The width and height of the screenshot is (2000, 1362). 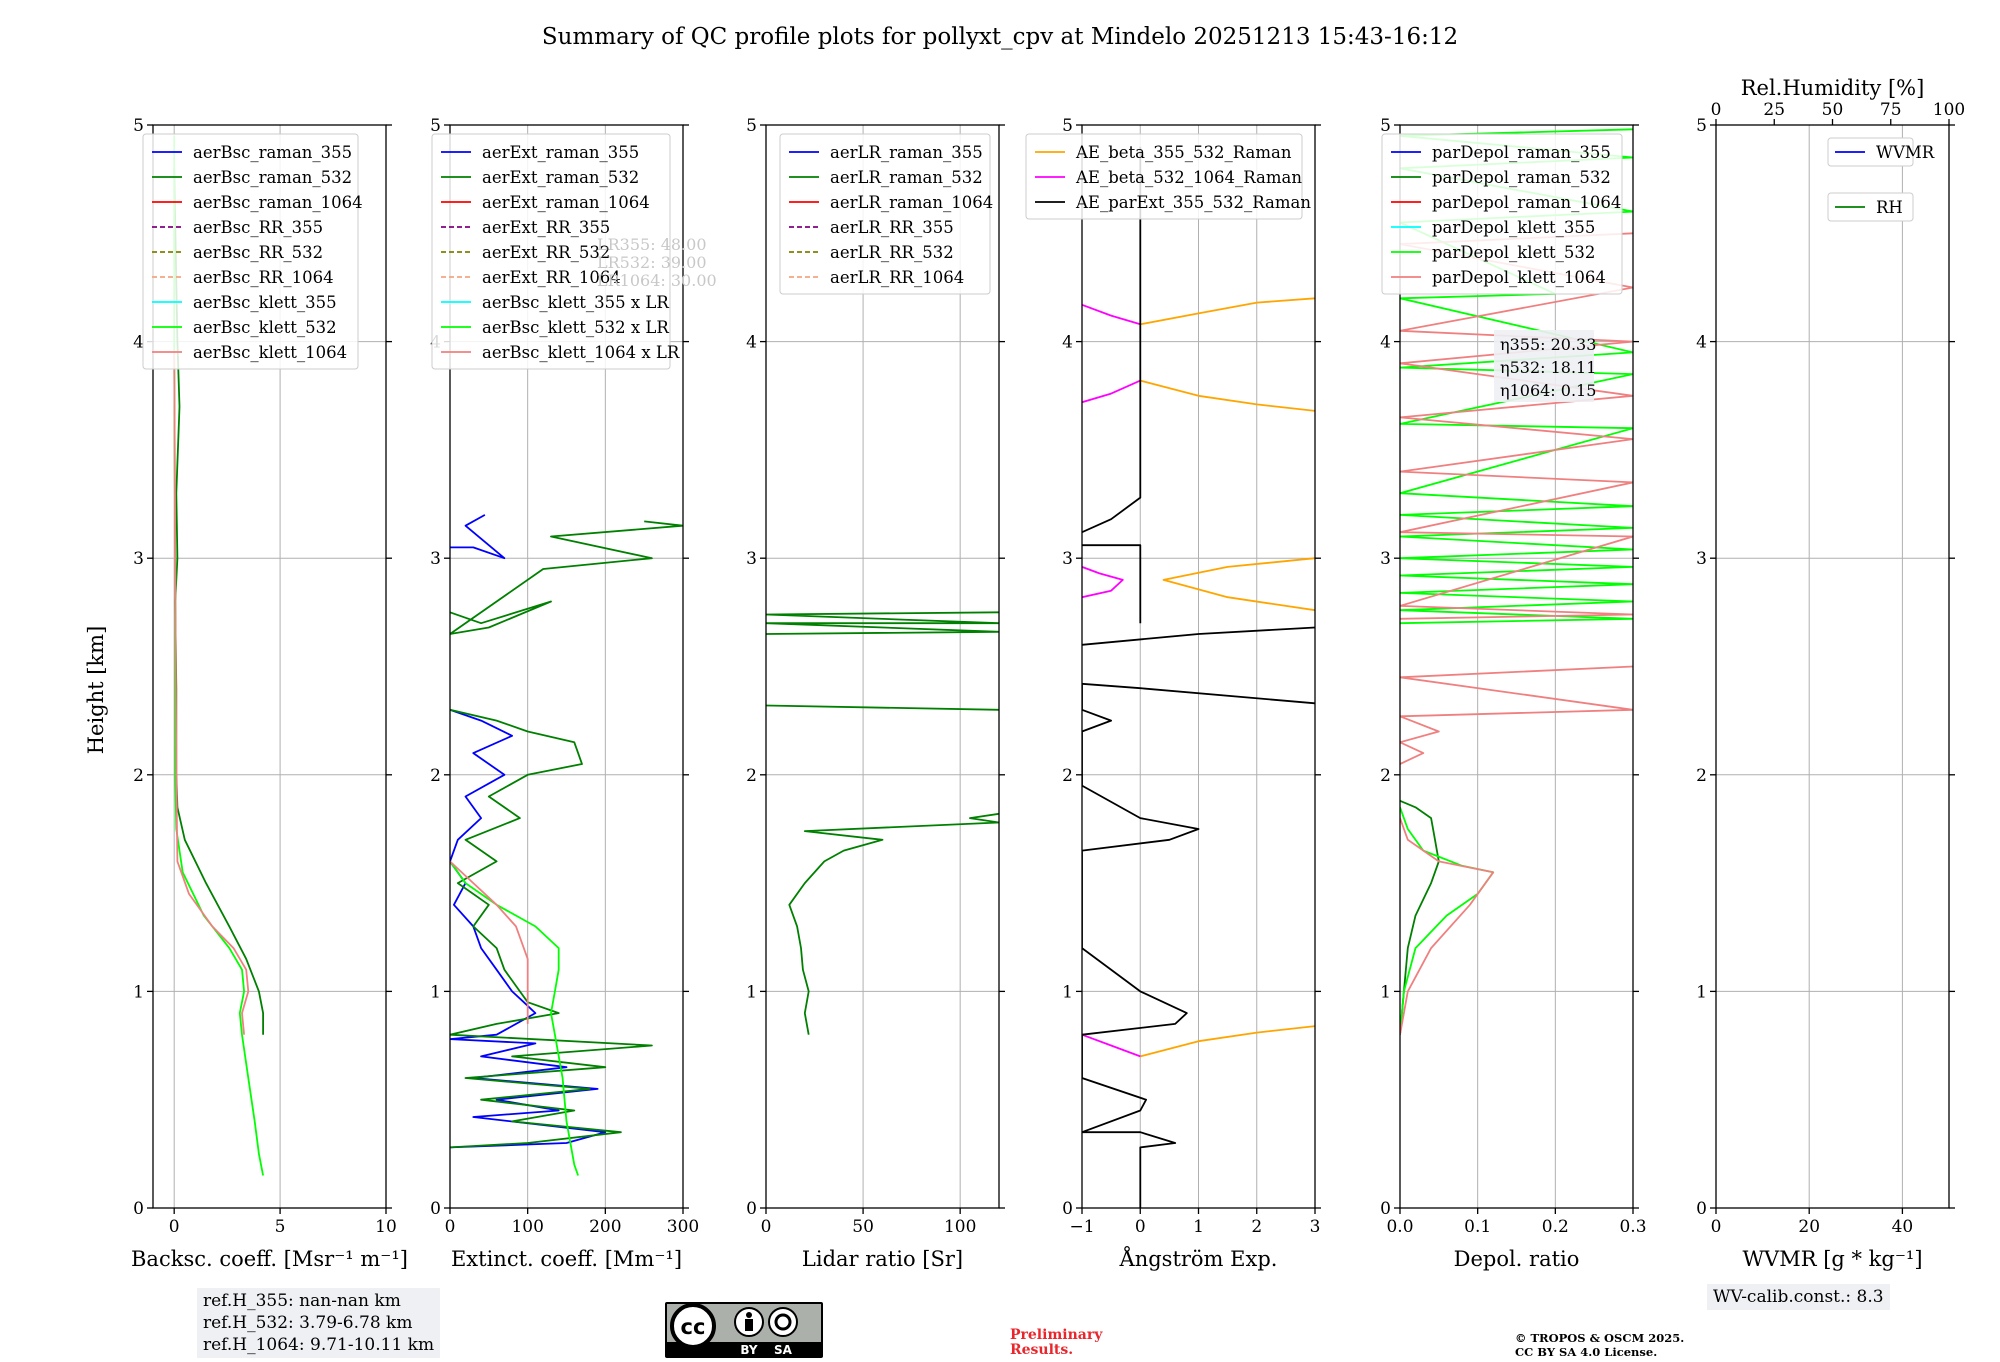 What do you see at coordinates (1188, 177) in the screenshot?
I see `legend-entry-AE_beta_532_1064_Raman: AE_beta_532_1064_Raman` at bounding box center [1188, 177].